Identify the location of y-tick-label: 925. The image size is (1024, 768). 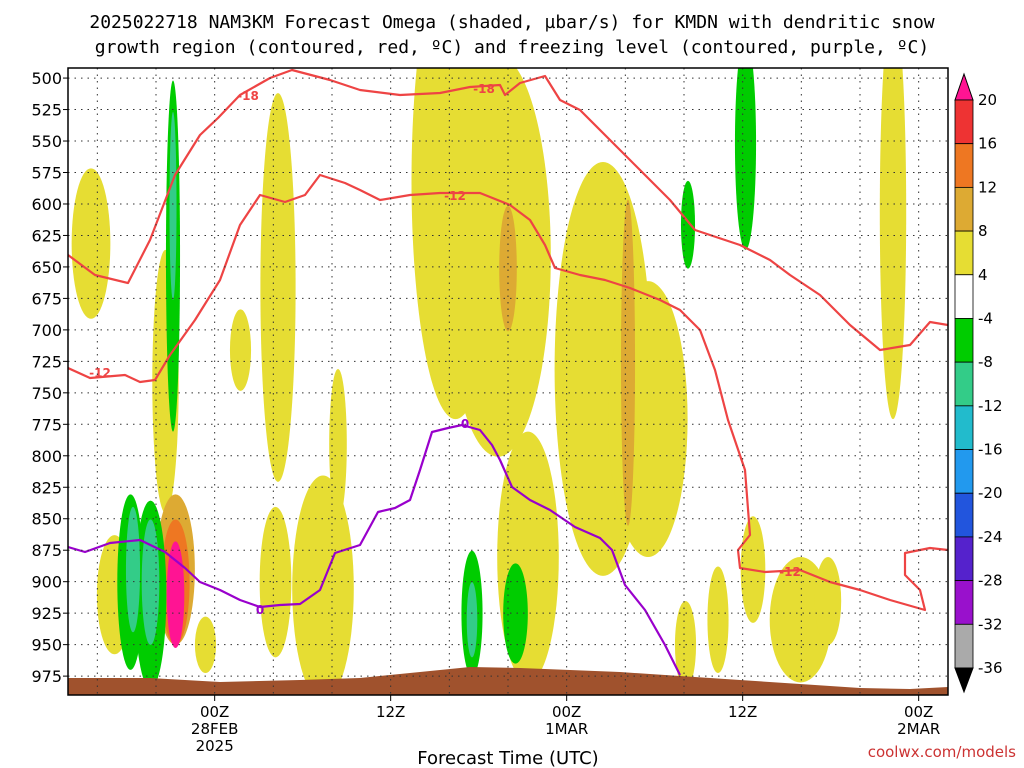
(46, 613).